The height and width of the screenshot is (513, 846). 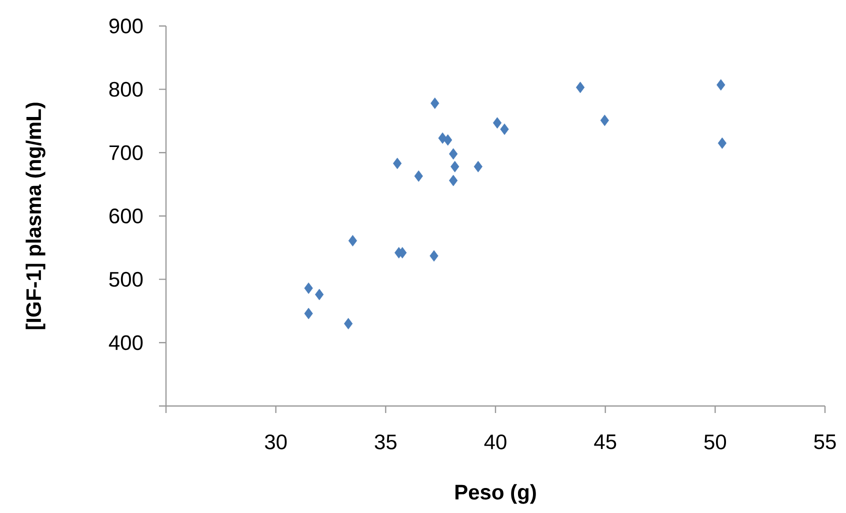 I want to click on x-tick-label: 55, so click(x=825, y=442).